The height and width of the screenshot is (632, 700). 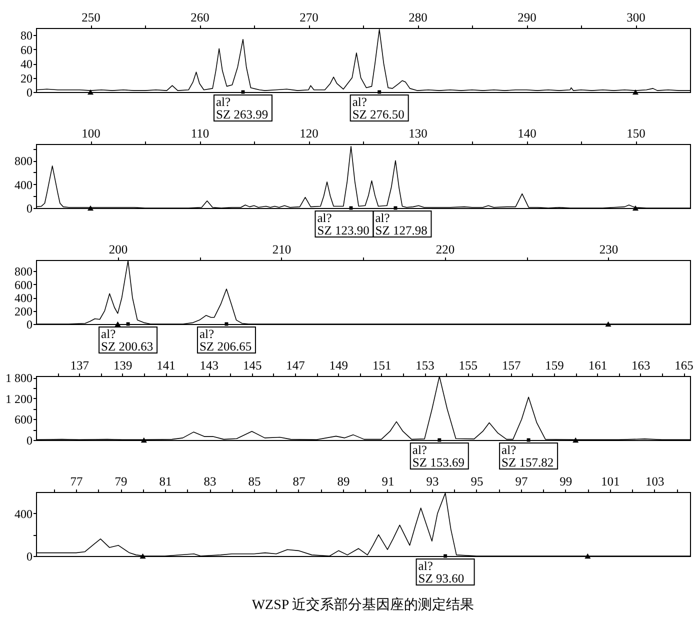 What do you see at coordinates (441, 572) in the screenshot?
I see `data-label: al? SZ 93.60` at bounding box center [441, 572].